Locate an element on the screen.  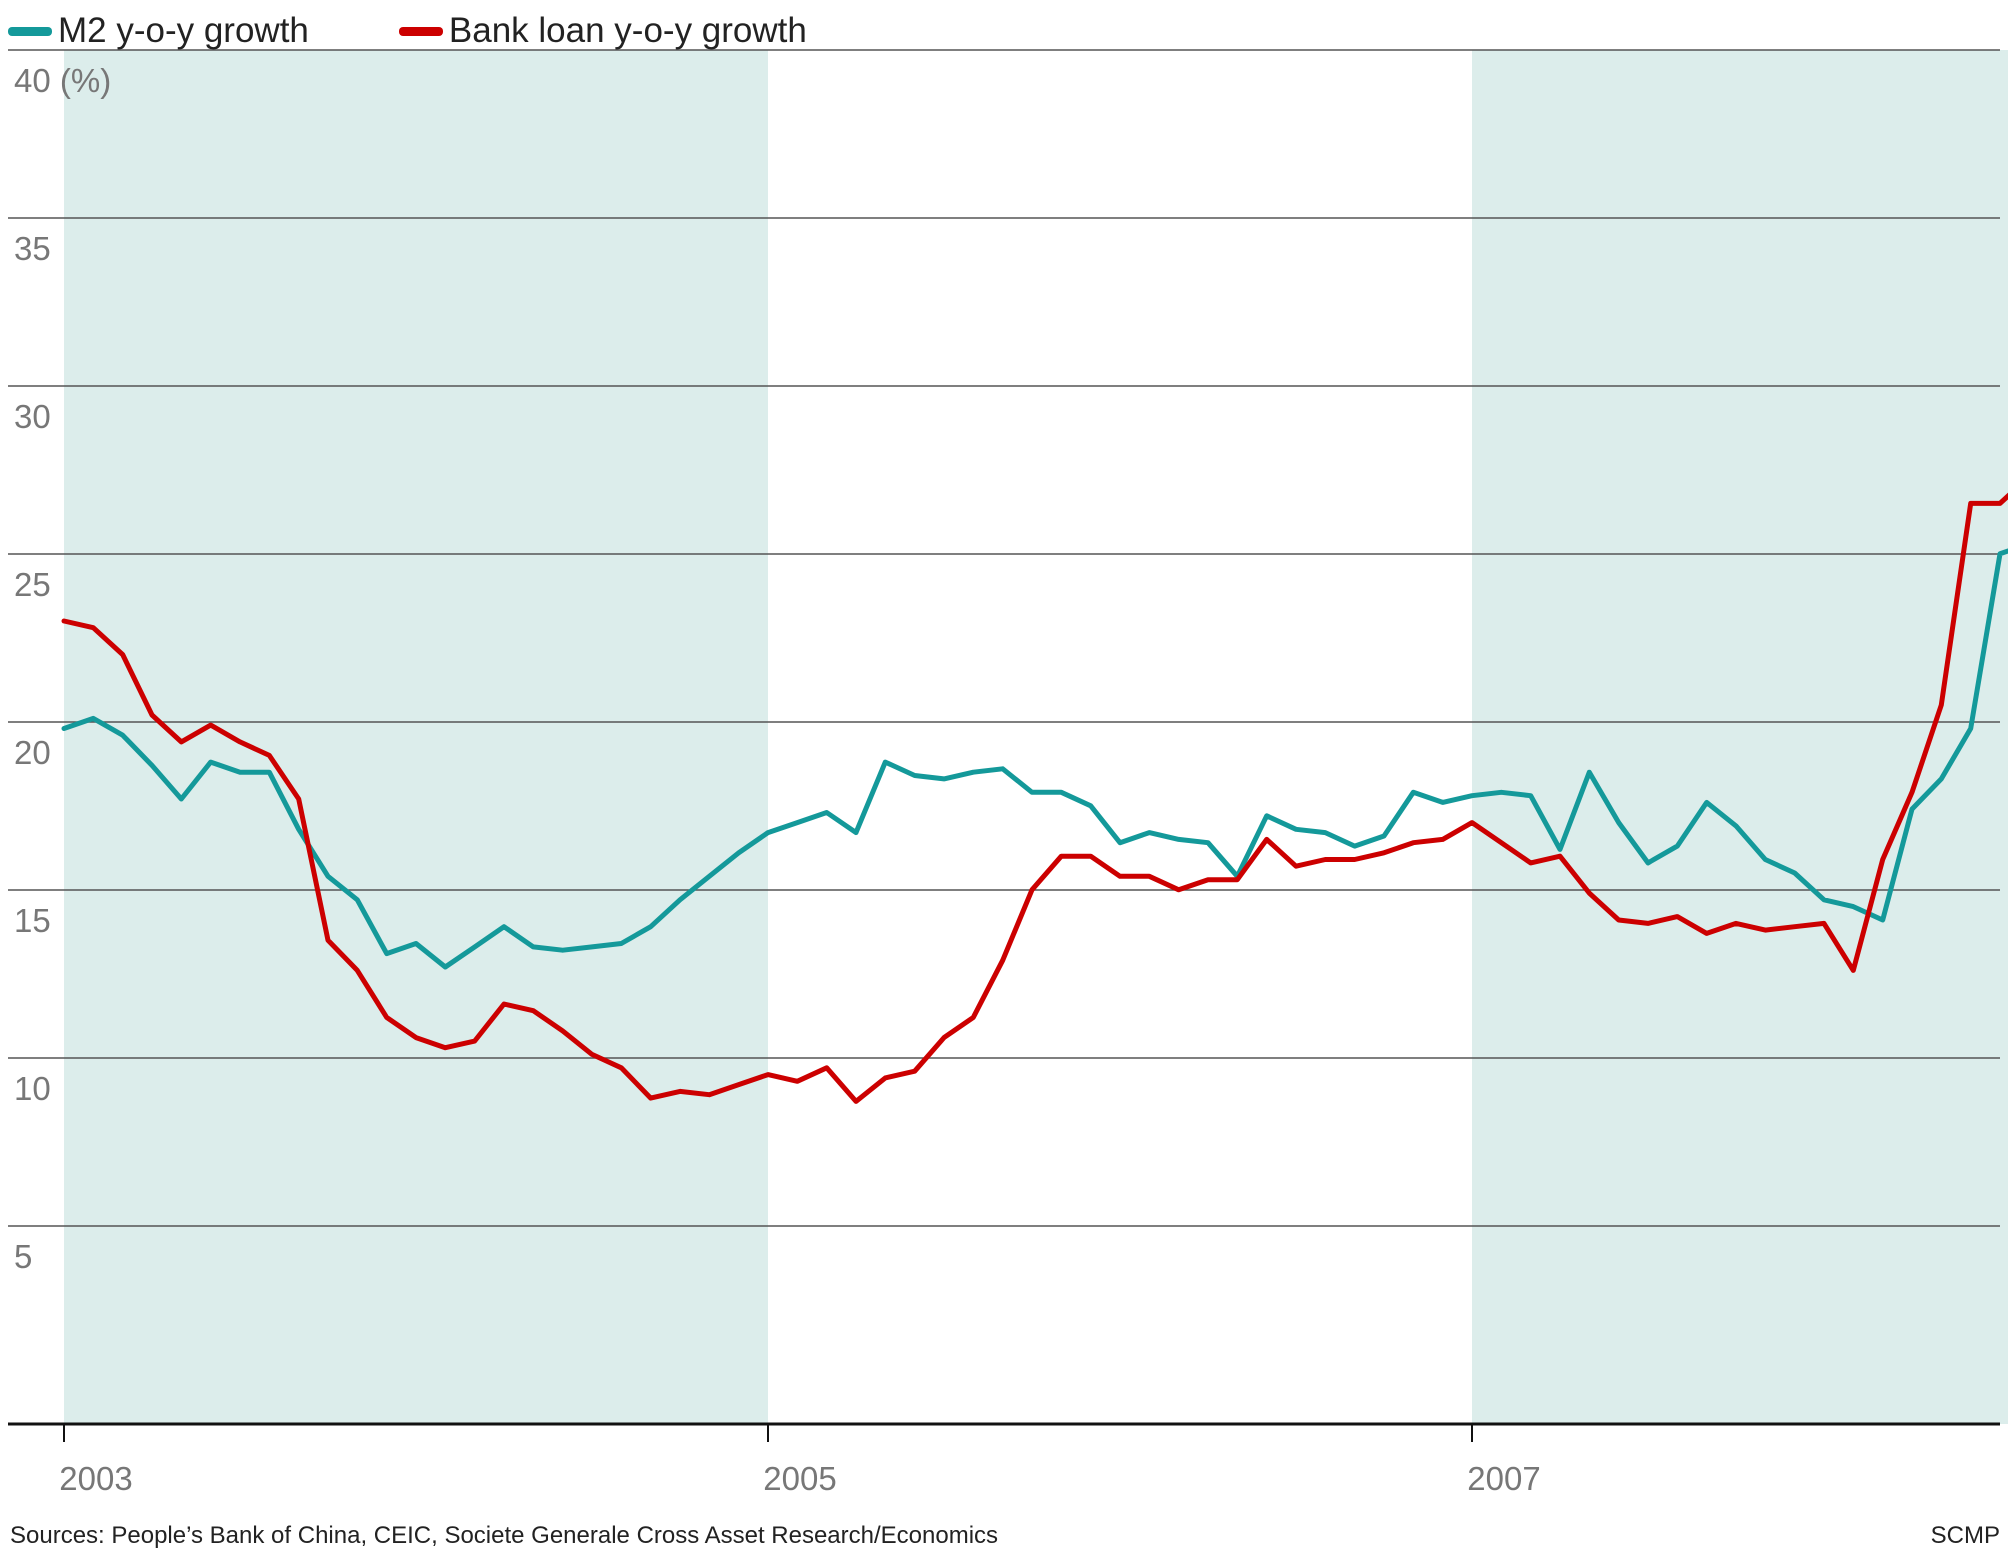
y-tick-label-40: 40 (%) is located at coordinates (62, 80).